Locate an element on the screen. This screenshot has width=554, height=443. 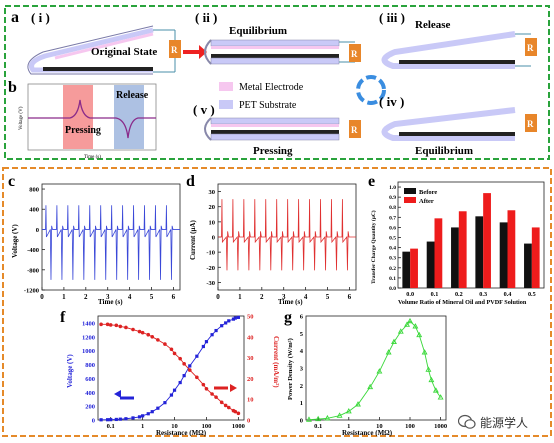
resistor-iv-label: R is located at coordinates (530, 124).